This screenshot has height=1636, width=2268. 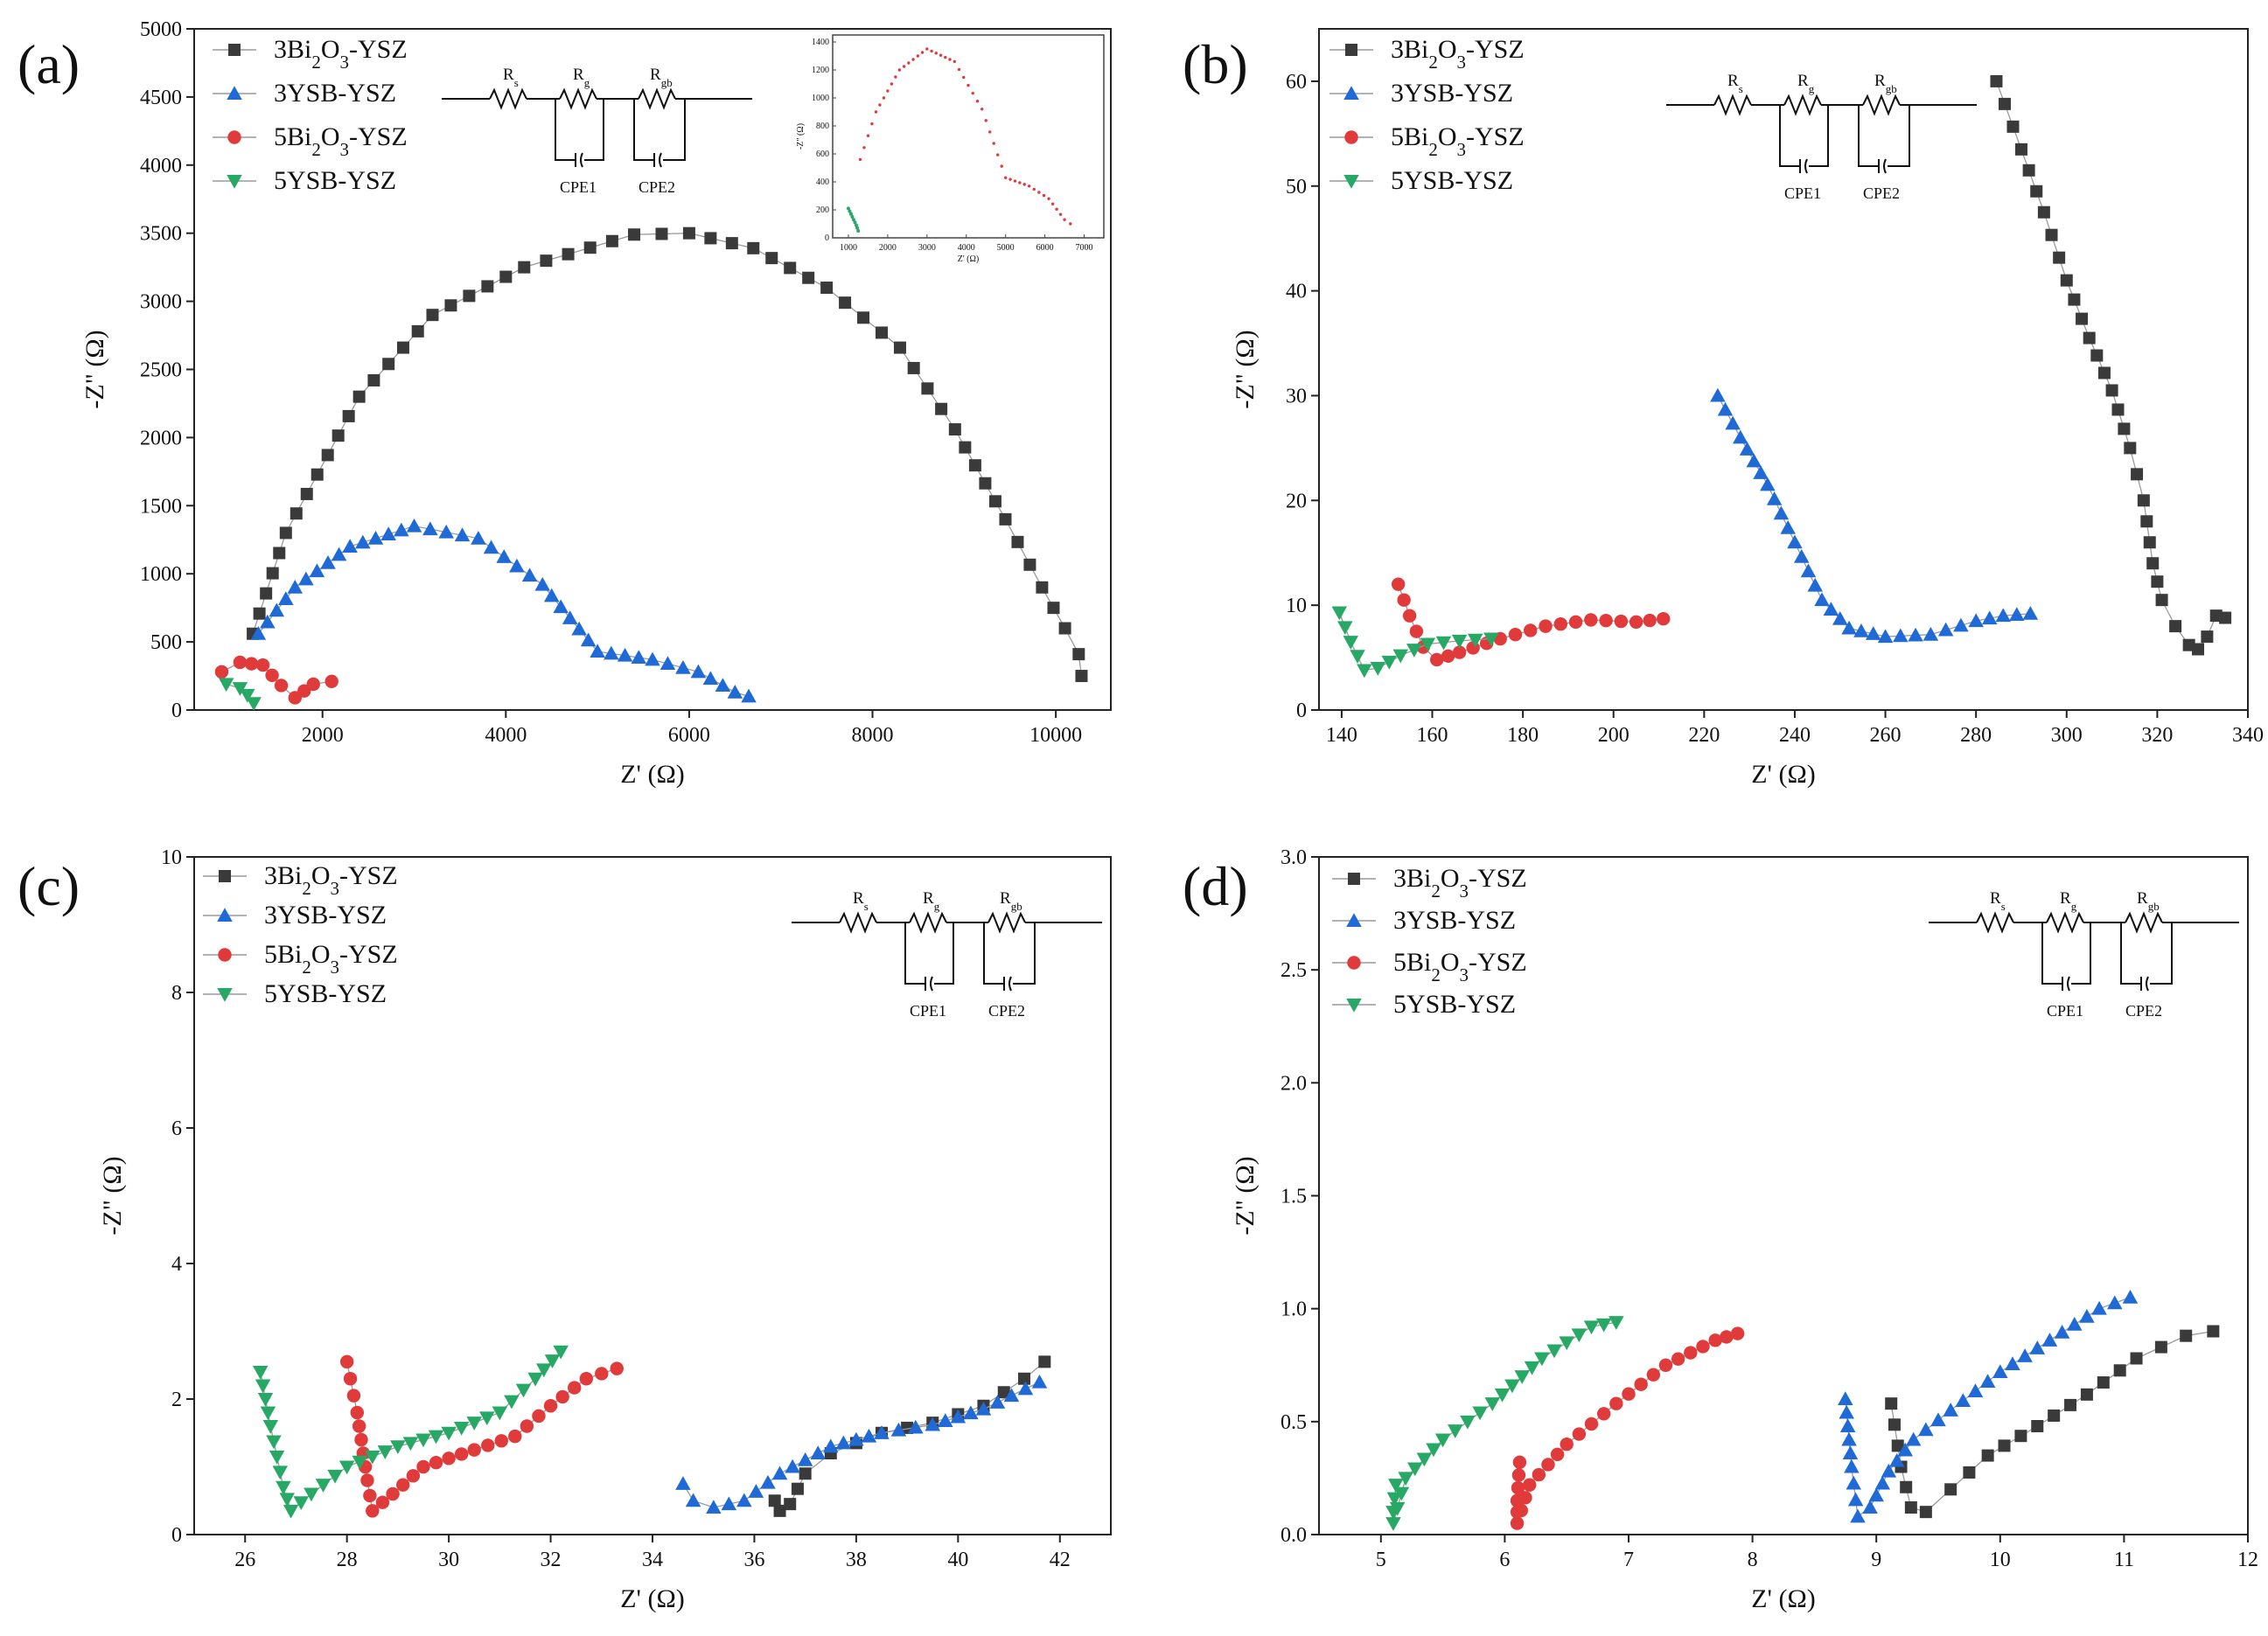 What do you see at coordinates (1432, 736) in the screenshot?
I see `x-tick-label: 160` at bounding box center [1432, 736].